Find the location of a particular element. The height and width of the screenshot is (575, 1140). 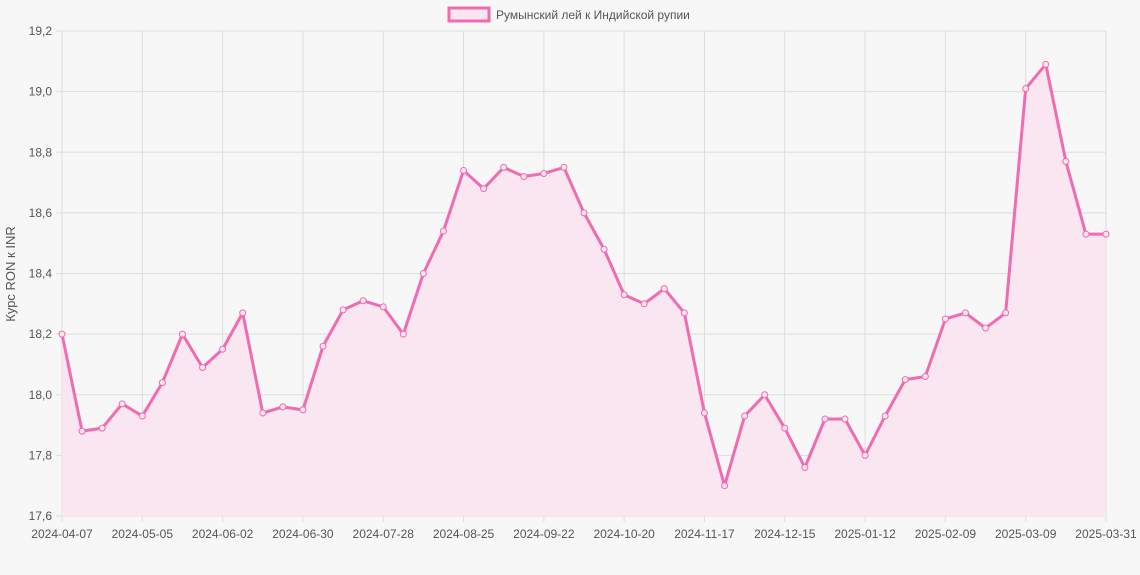

x-tick-label: 2024-07-28 is located at coordinates (384, 534).